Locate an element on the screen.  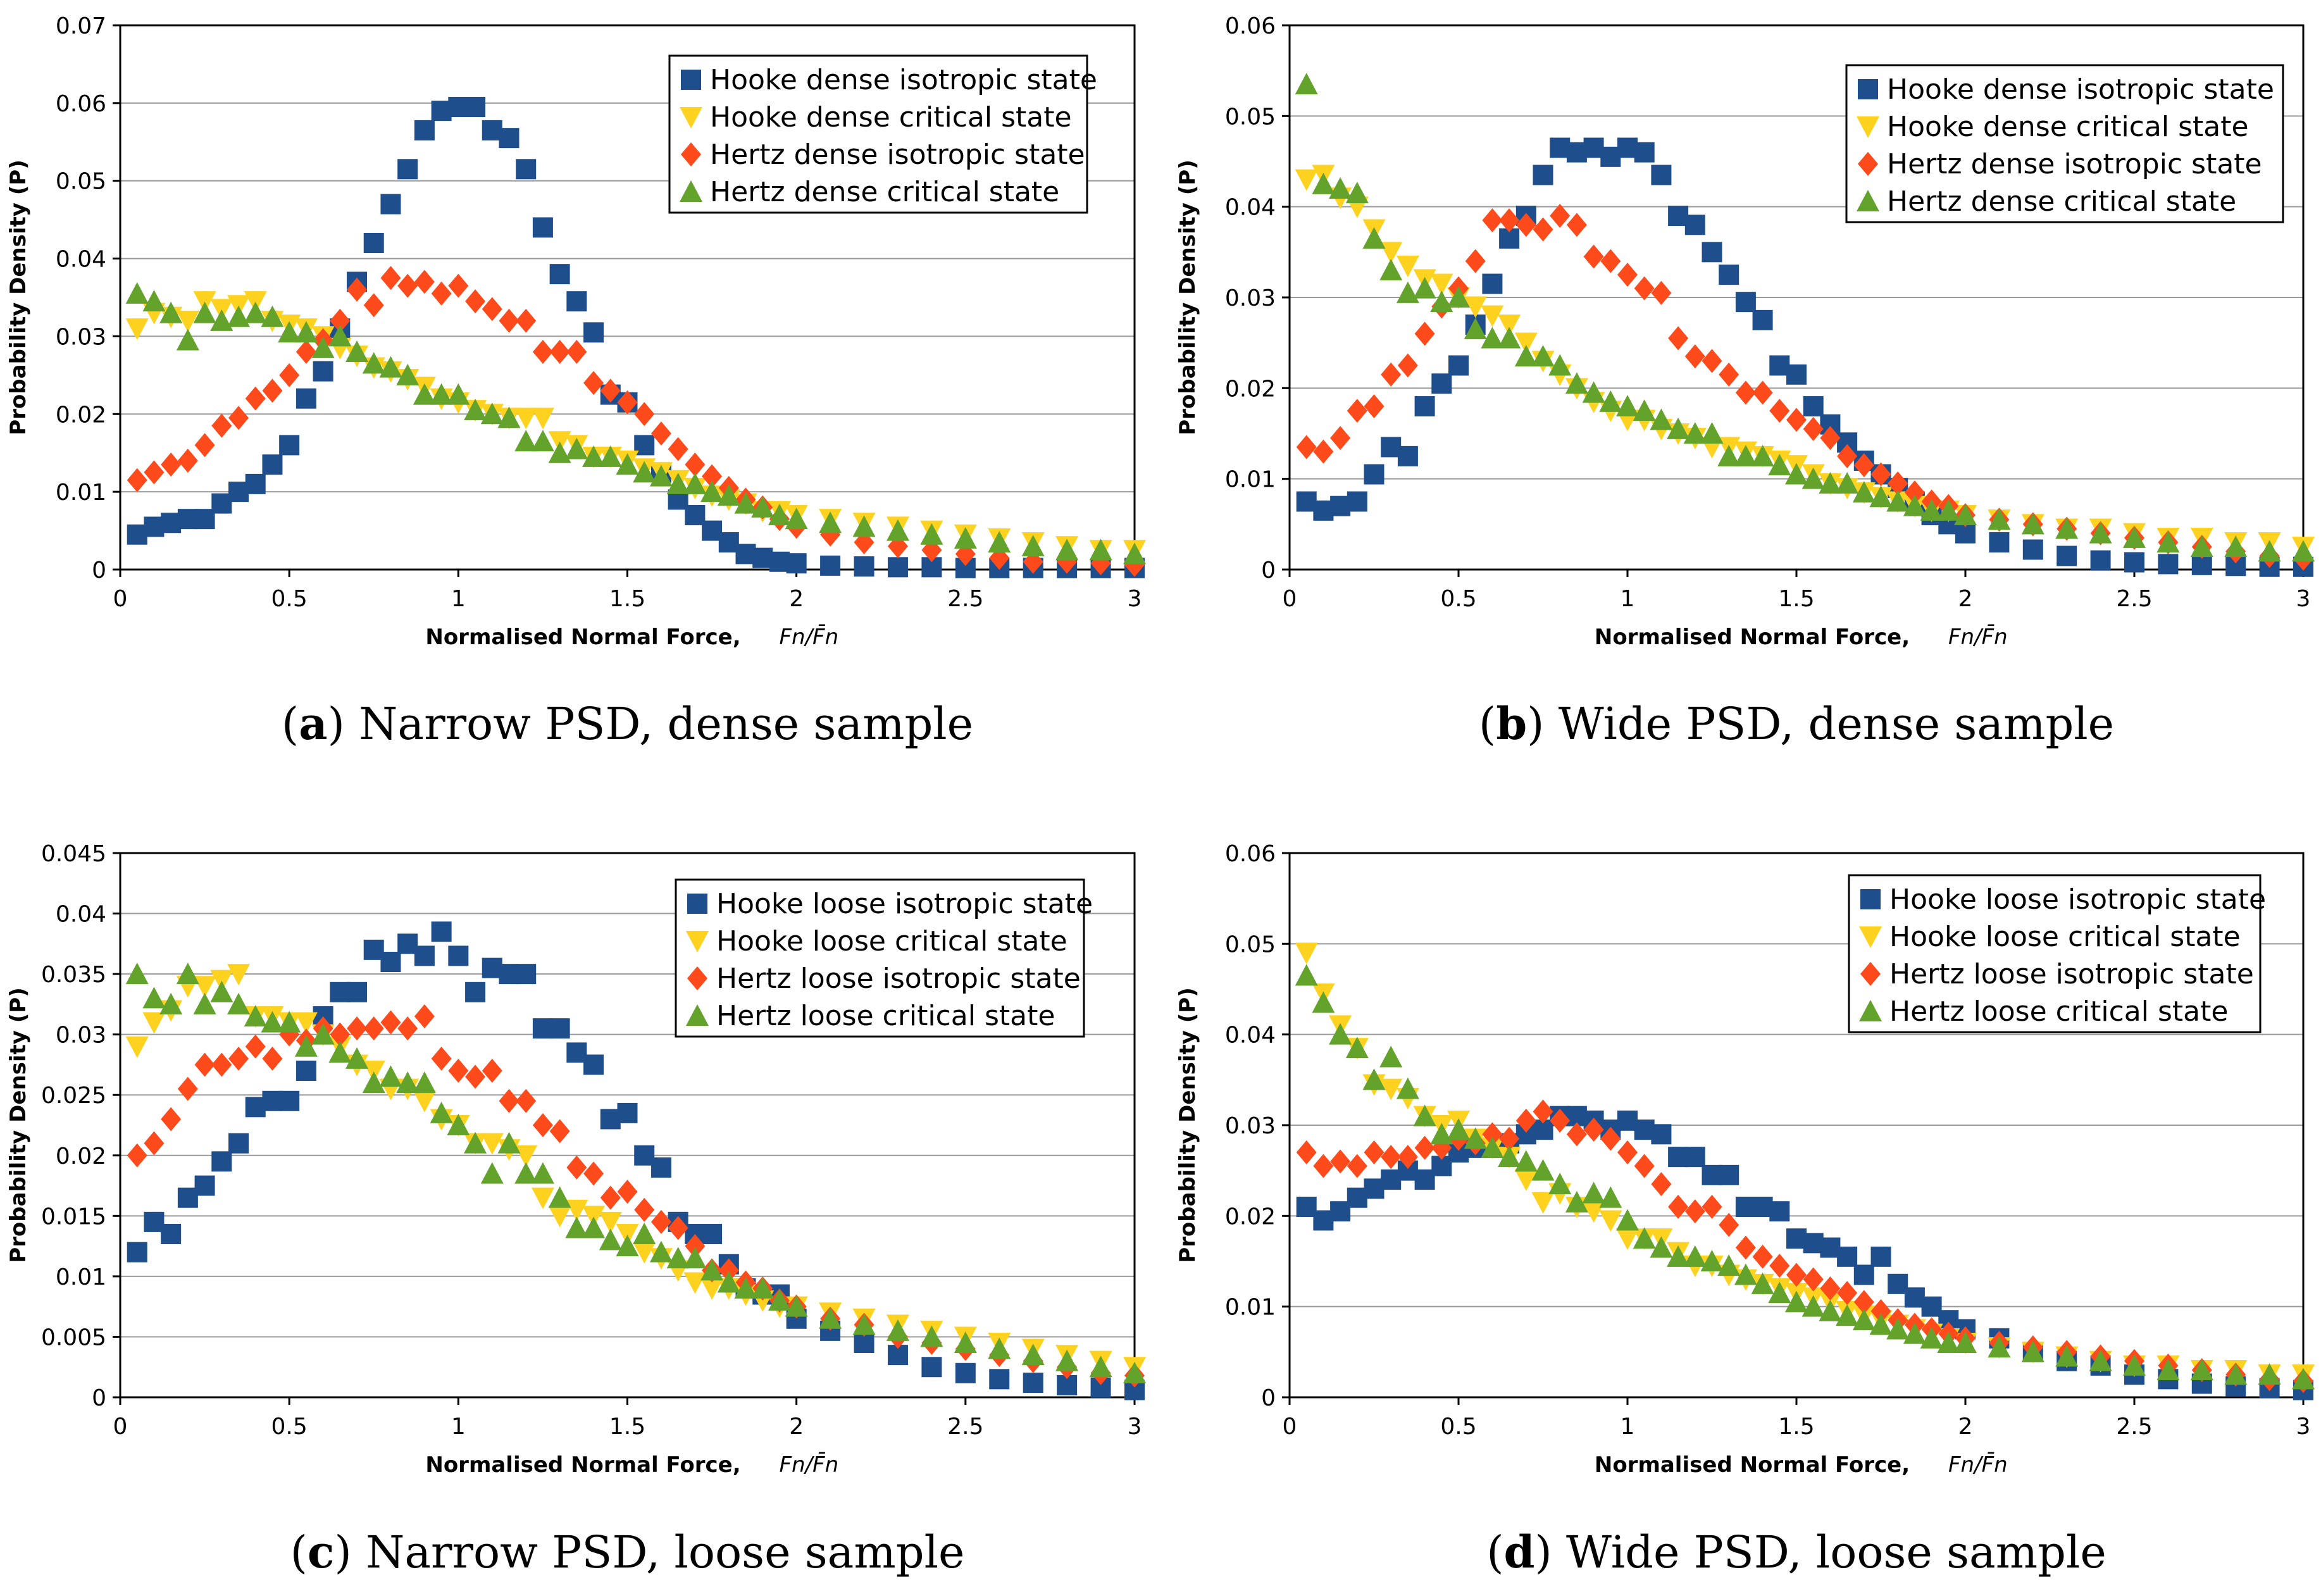
x-tick-label: 0.5 is located at coordinates (1458, 1427).